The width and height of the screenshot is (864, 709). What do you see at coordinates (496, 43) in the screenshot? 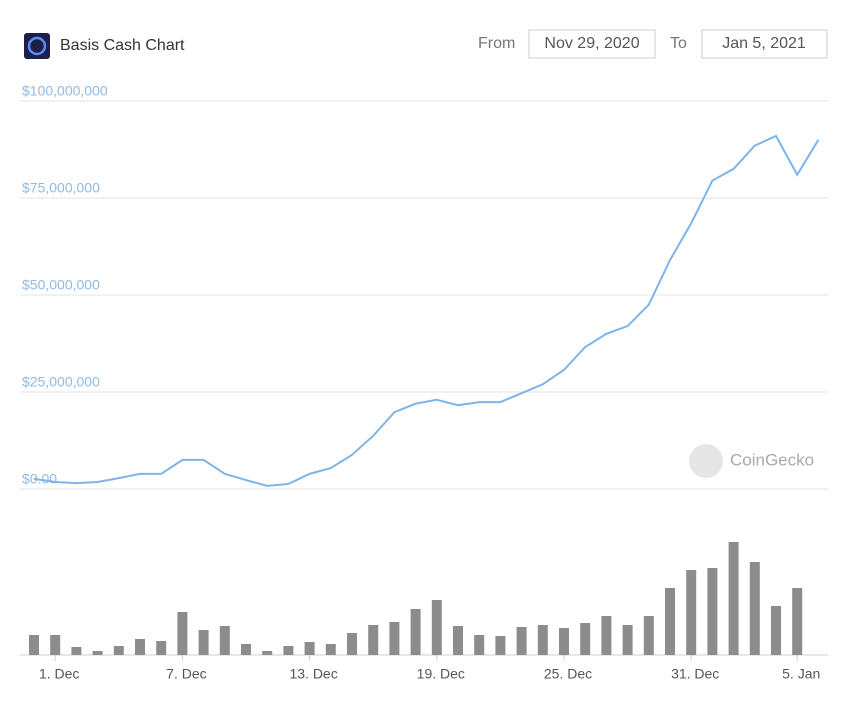
I see `from-label: From` at bounding box center [496, 43].